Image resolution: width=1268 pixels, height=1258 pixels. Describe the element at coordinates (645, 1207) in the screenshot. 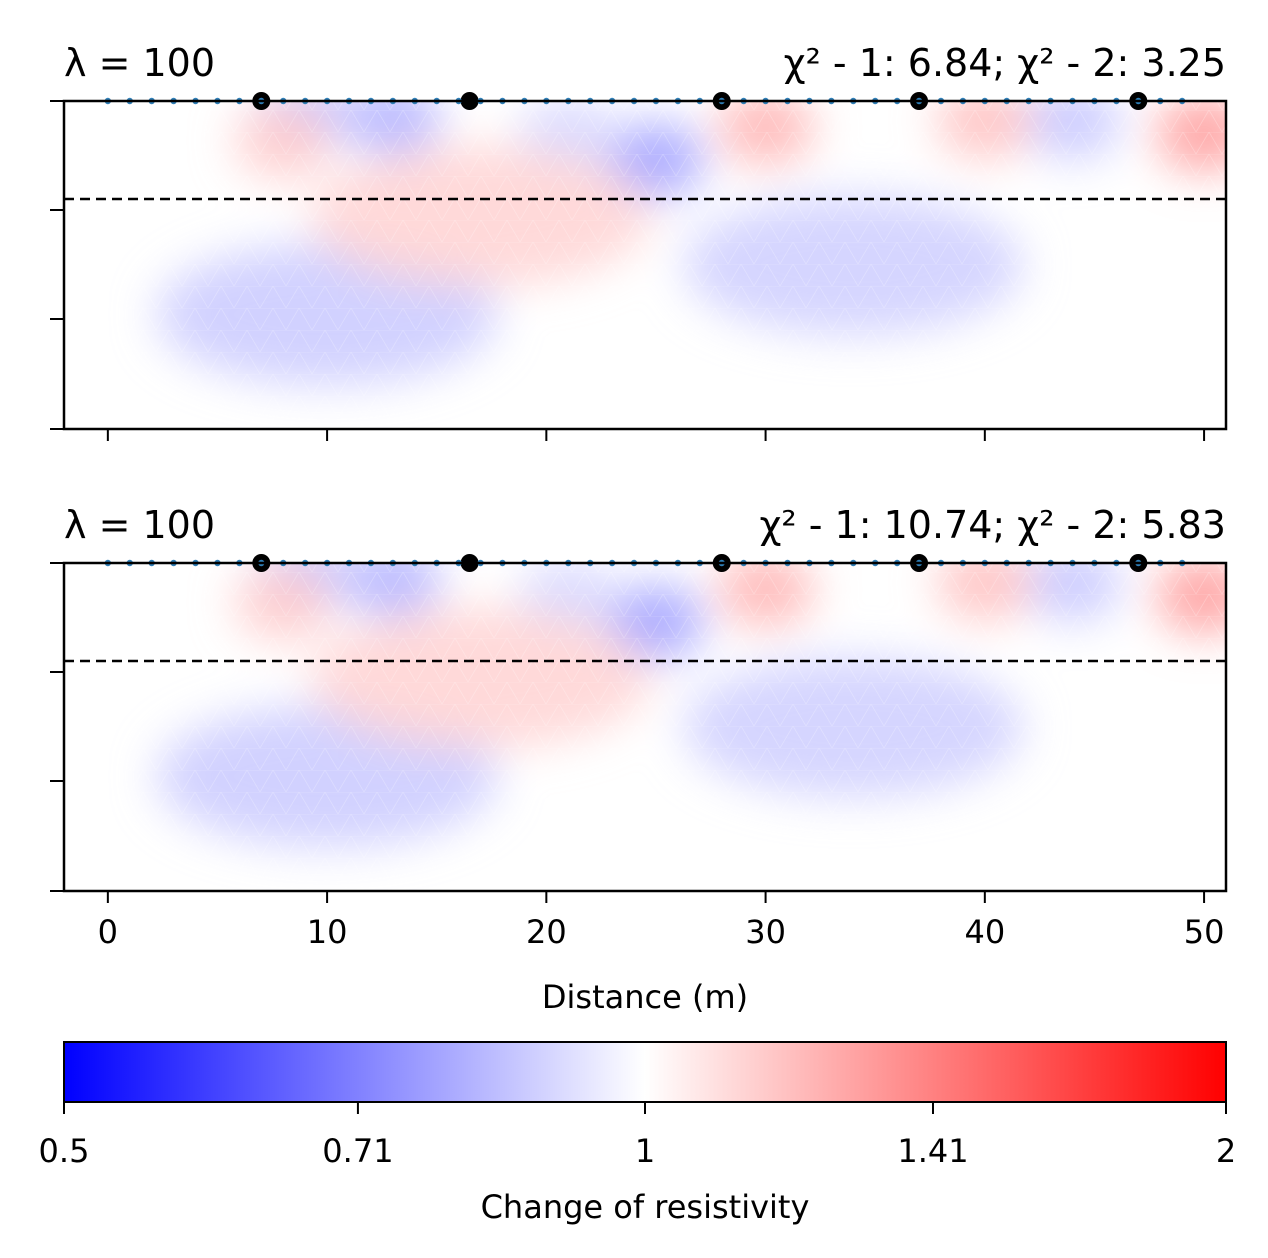

I see `colorbar-label: Change of resistivity` at that location.